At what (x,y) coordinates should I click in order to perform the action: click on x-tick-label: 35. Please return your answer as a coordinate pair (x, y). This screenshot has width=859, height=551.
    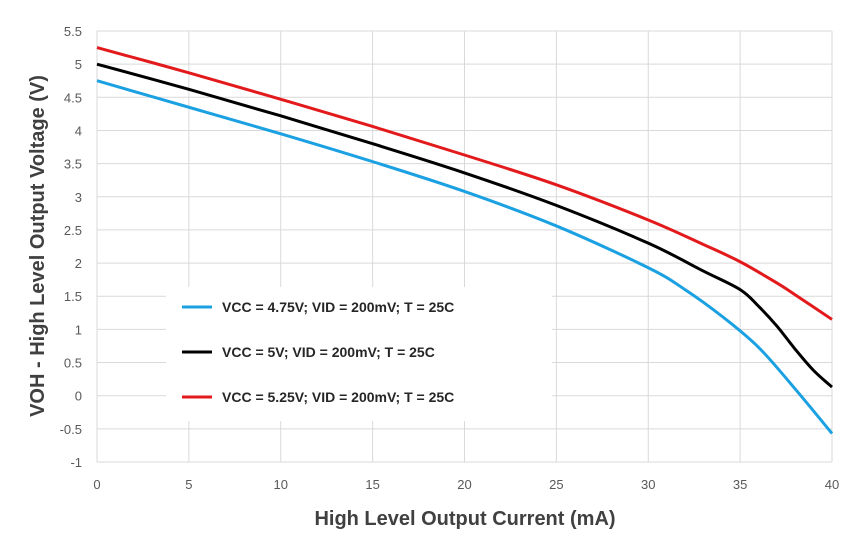
    Looking at the image, I should click on (740, 484).